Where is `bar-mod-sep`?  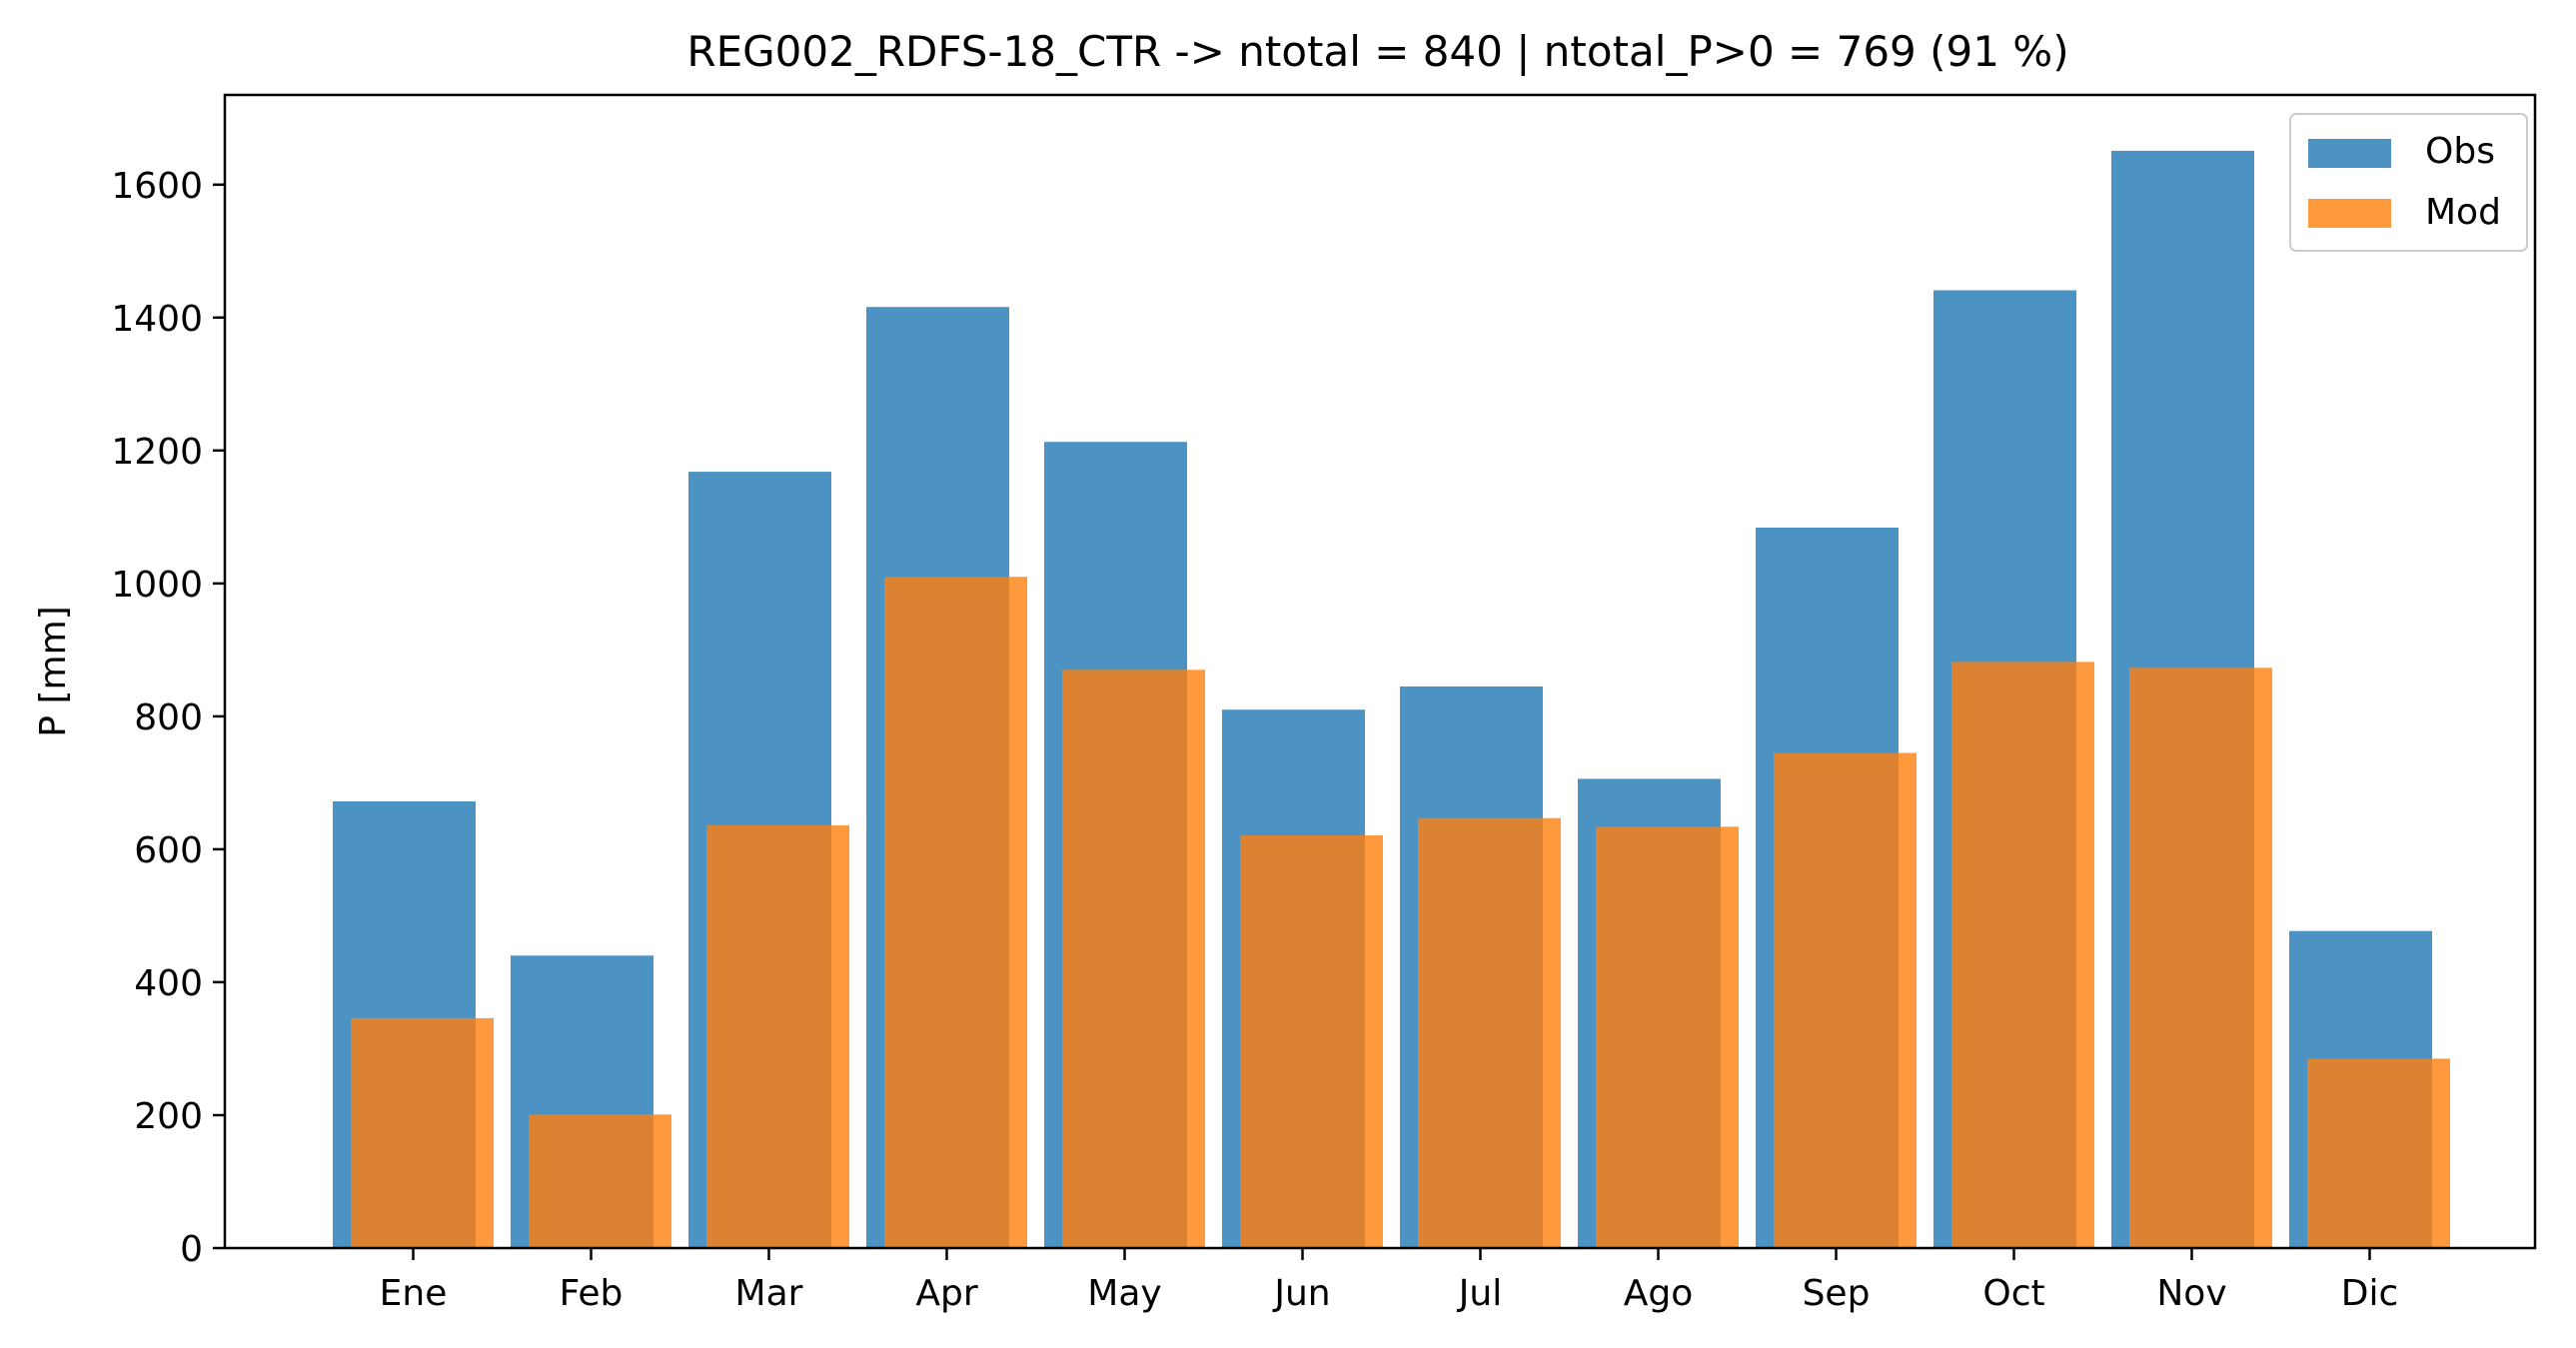 bar-mod-sep is located at coordinates (1845, 1000).